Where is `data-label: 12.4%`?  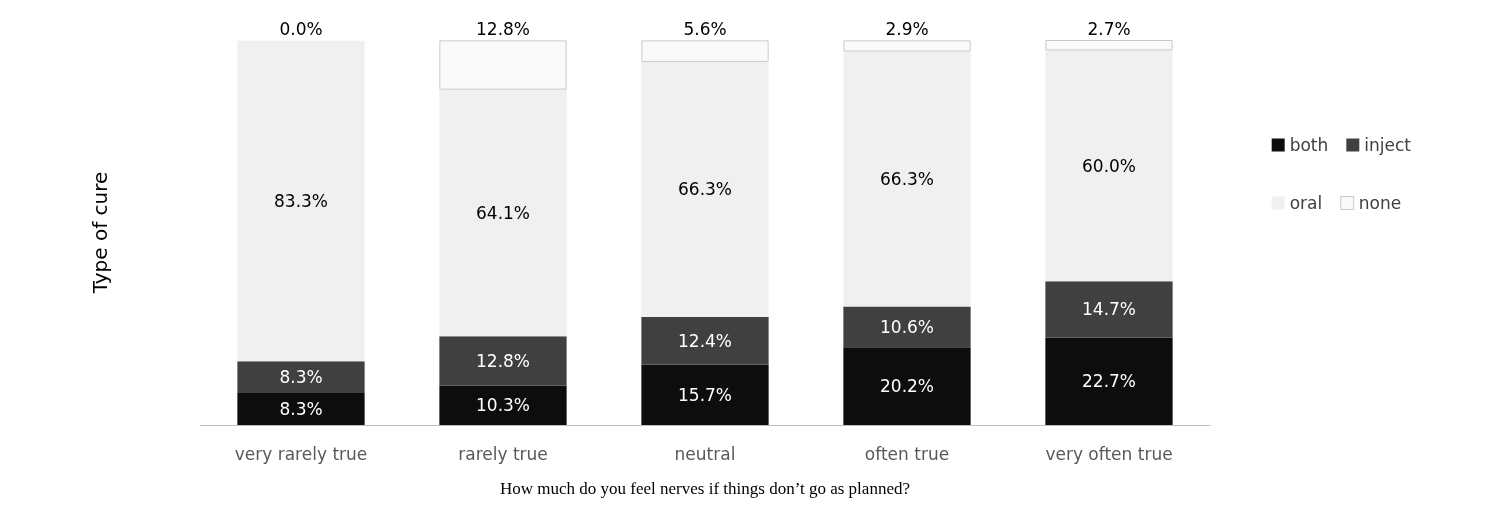 data-label: 12.4% is located at coordinates (705, 340).